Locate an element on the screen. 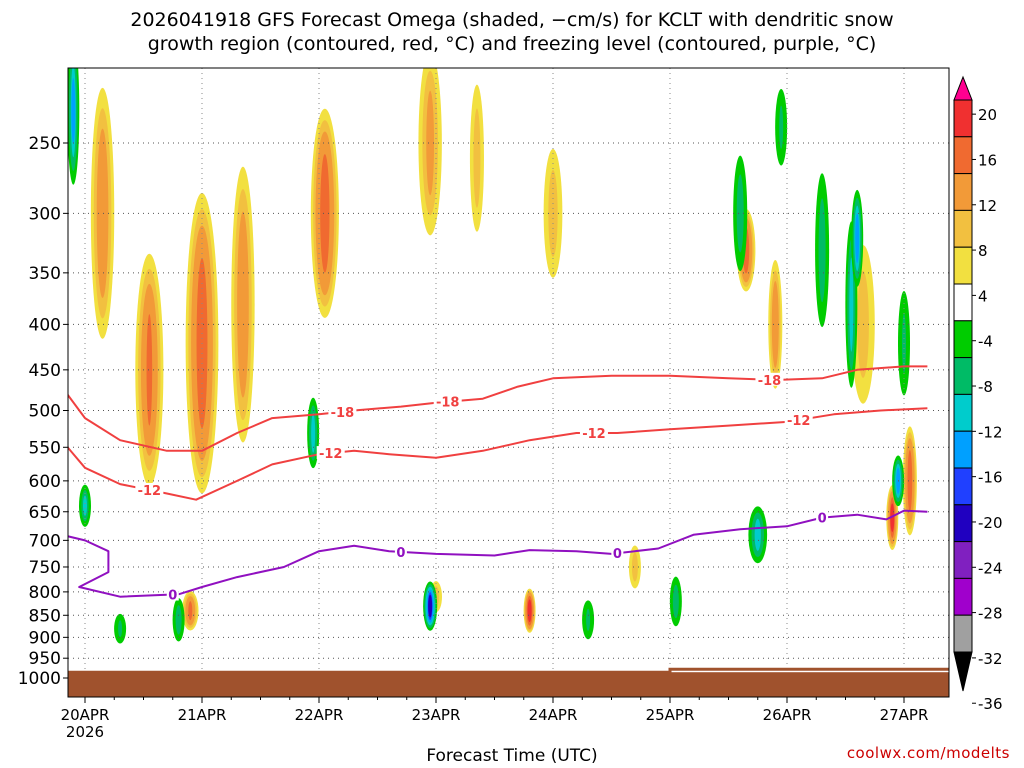  x-tick-20APR: 20APR is located at coordinates (85, 715).